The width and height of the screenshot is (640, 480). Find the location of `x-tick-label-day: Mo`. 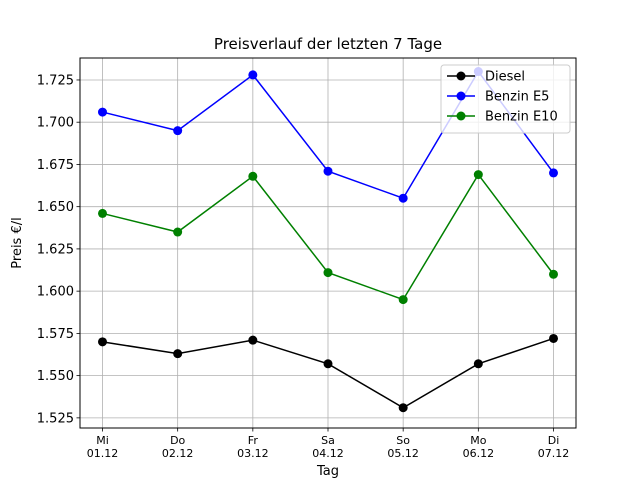

x-tick-label-day: Mo is located at coordinates (478, 440).